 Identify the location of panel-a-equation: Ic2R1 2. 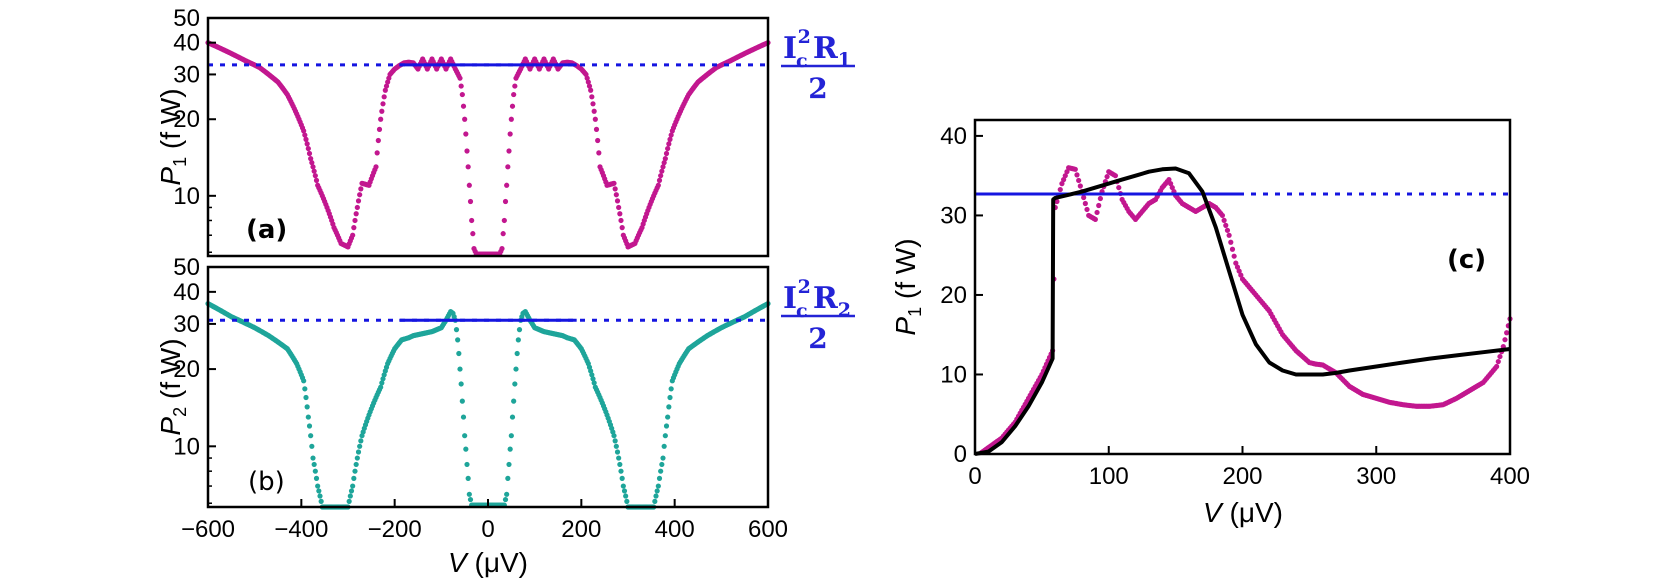
(818, 65).